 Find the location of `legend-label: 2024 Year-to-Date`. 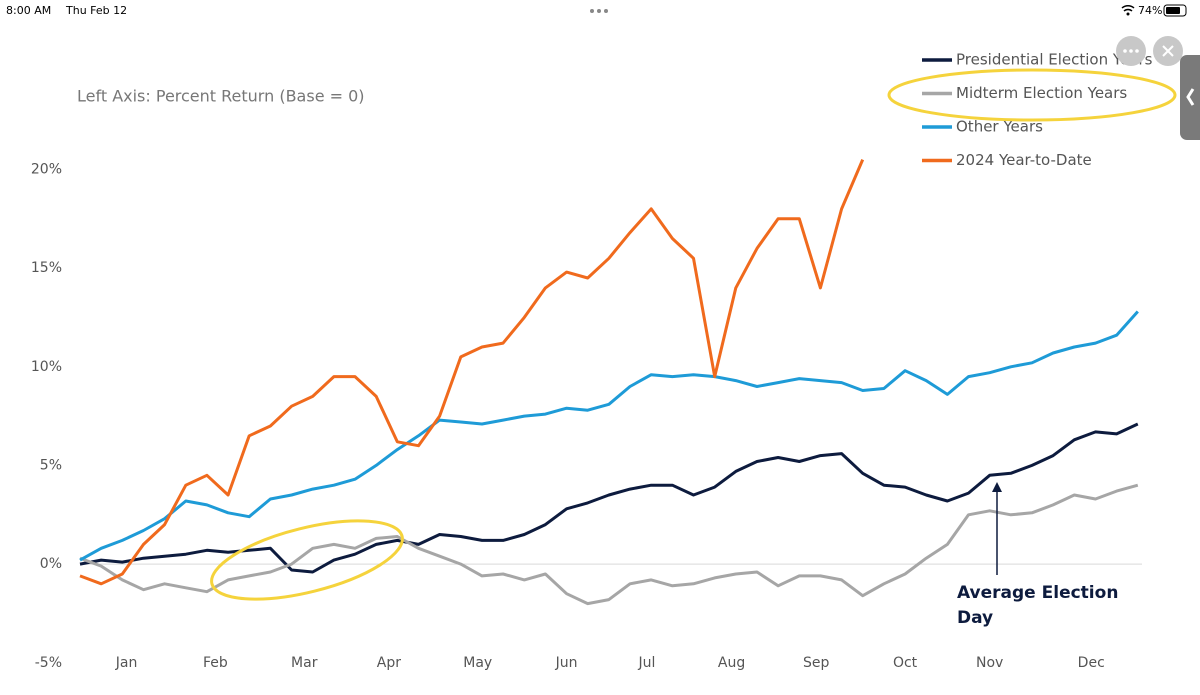

legend-label: 2024 Year-to-Date is located at coordinates (1024, 160).